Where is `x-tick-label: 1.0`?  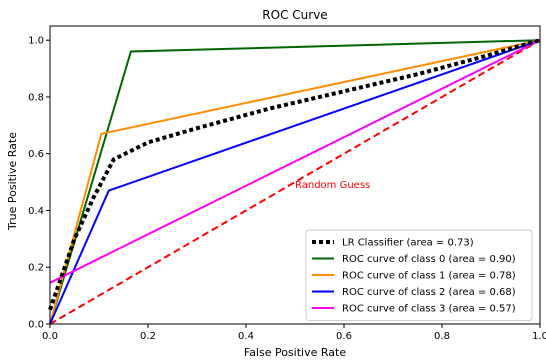
x-tick-label: 1.0 is located at coordinates (539, 336).